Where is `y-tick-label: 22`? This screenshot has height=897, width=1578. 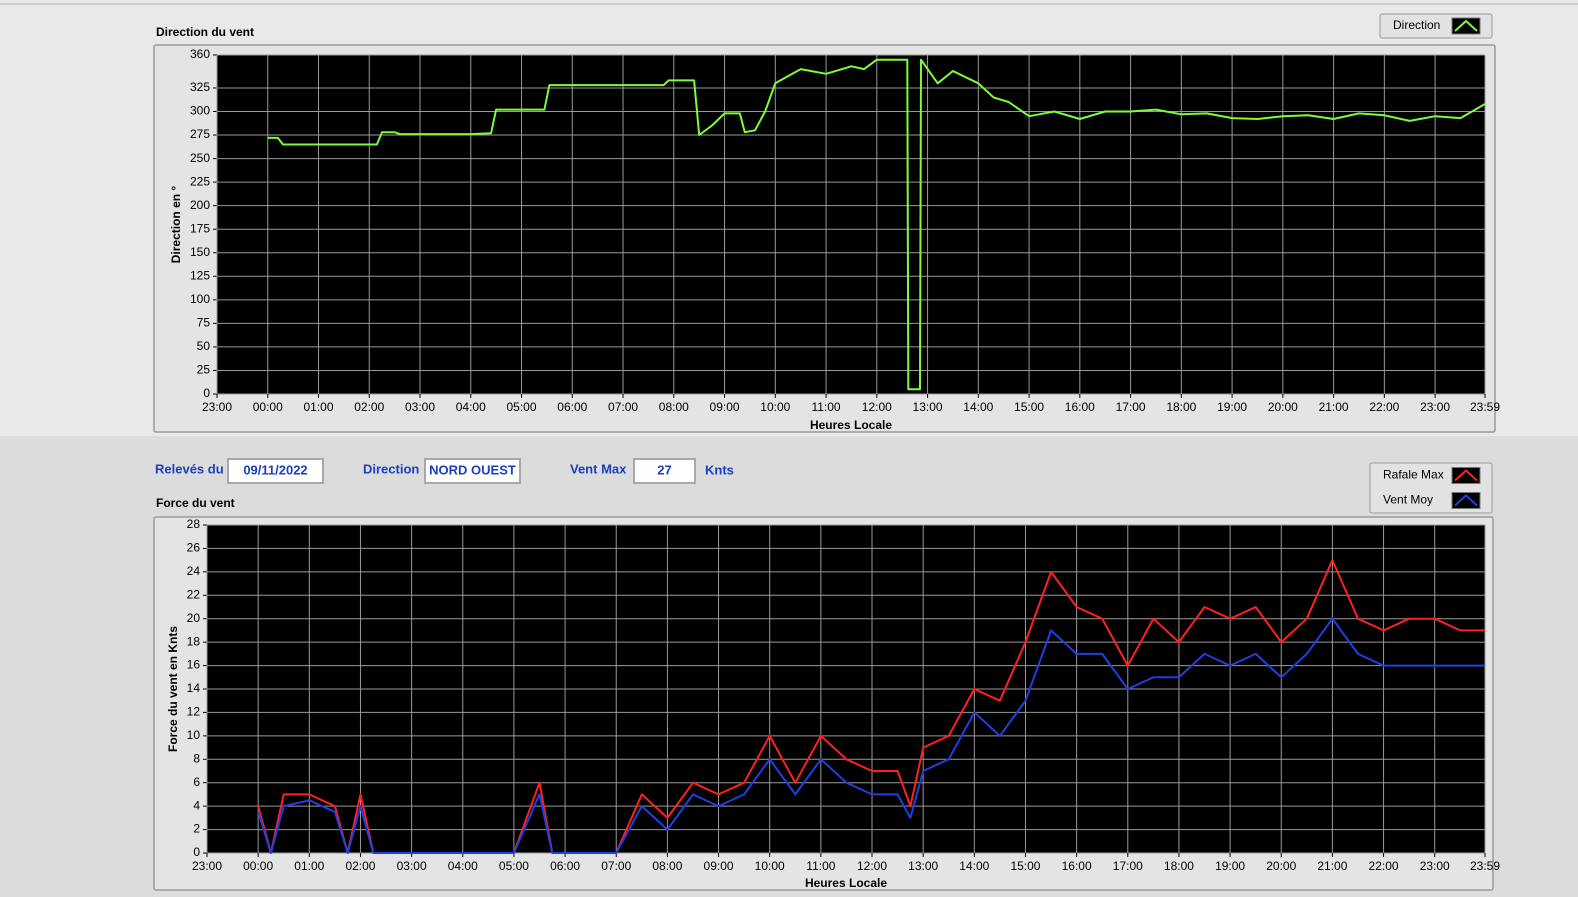 y-tick-label: 22 is located at coordinates (194, 594).